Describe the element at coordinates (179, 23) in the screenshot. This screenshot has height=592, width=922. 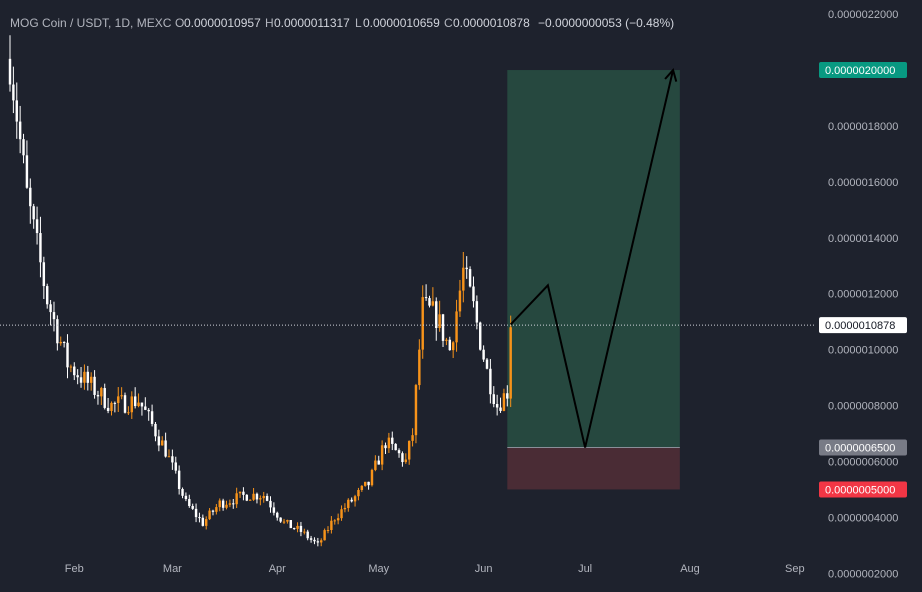
I see `open-label: O` at that location.